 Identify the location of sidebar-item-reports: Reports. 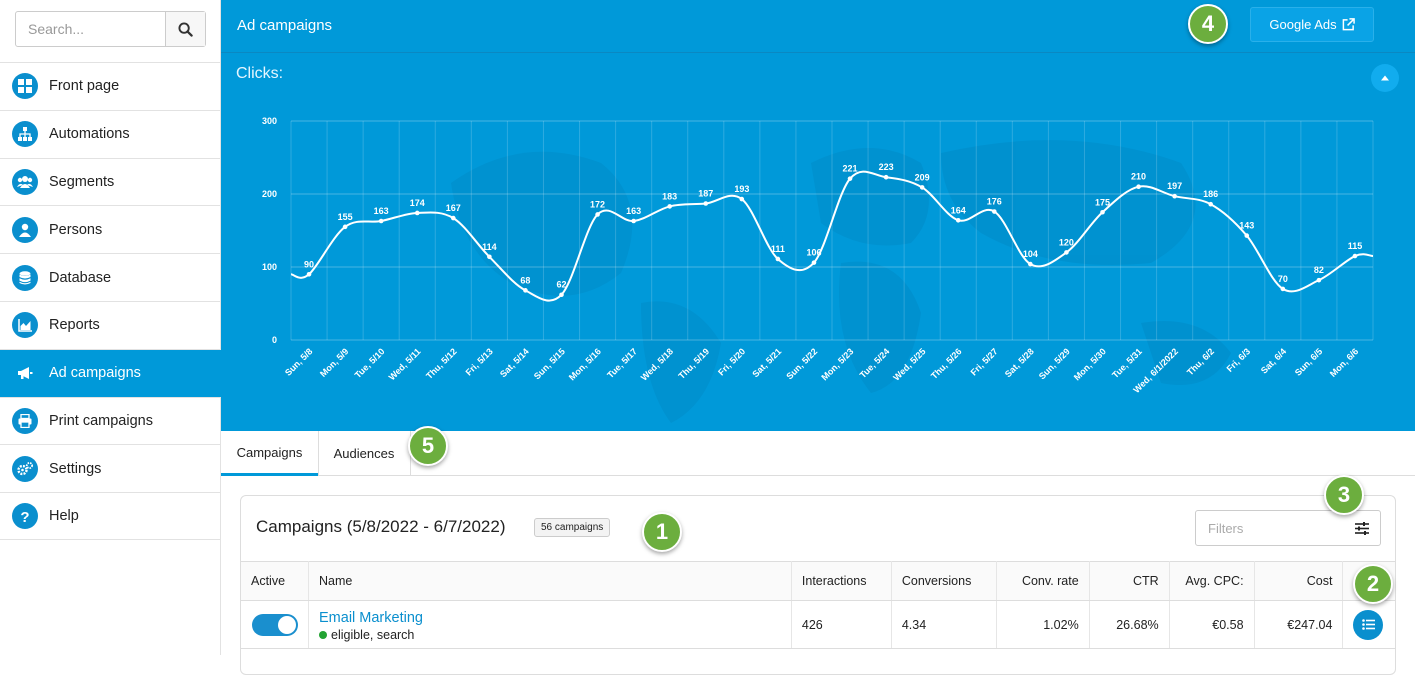
(110, 324).